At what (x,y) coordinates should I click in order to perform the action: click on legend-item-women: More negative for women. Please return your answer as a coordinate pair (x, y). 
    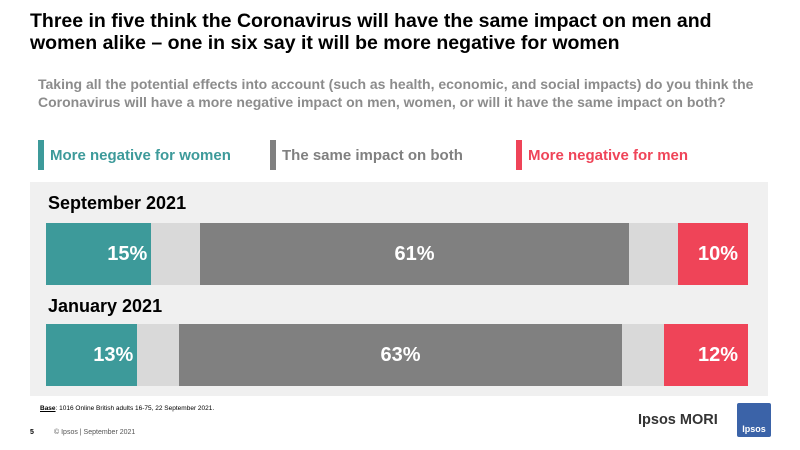
    Looking at the image, I should click on (134, 155).